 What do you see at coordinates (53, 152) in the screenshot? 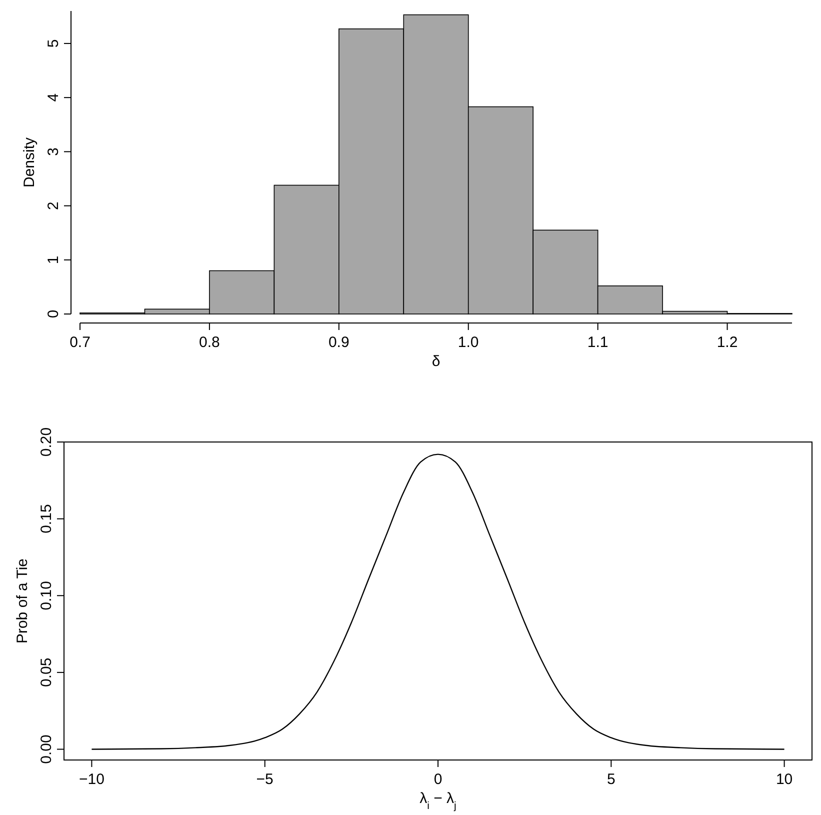
I see `y-tick-label: 3` at bounding box center [53, 152].